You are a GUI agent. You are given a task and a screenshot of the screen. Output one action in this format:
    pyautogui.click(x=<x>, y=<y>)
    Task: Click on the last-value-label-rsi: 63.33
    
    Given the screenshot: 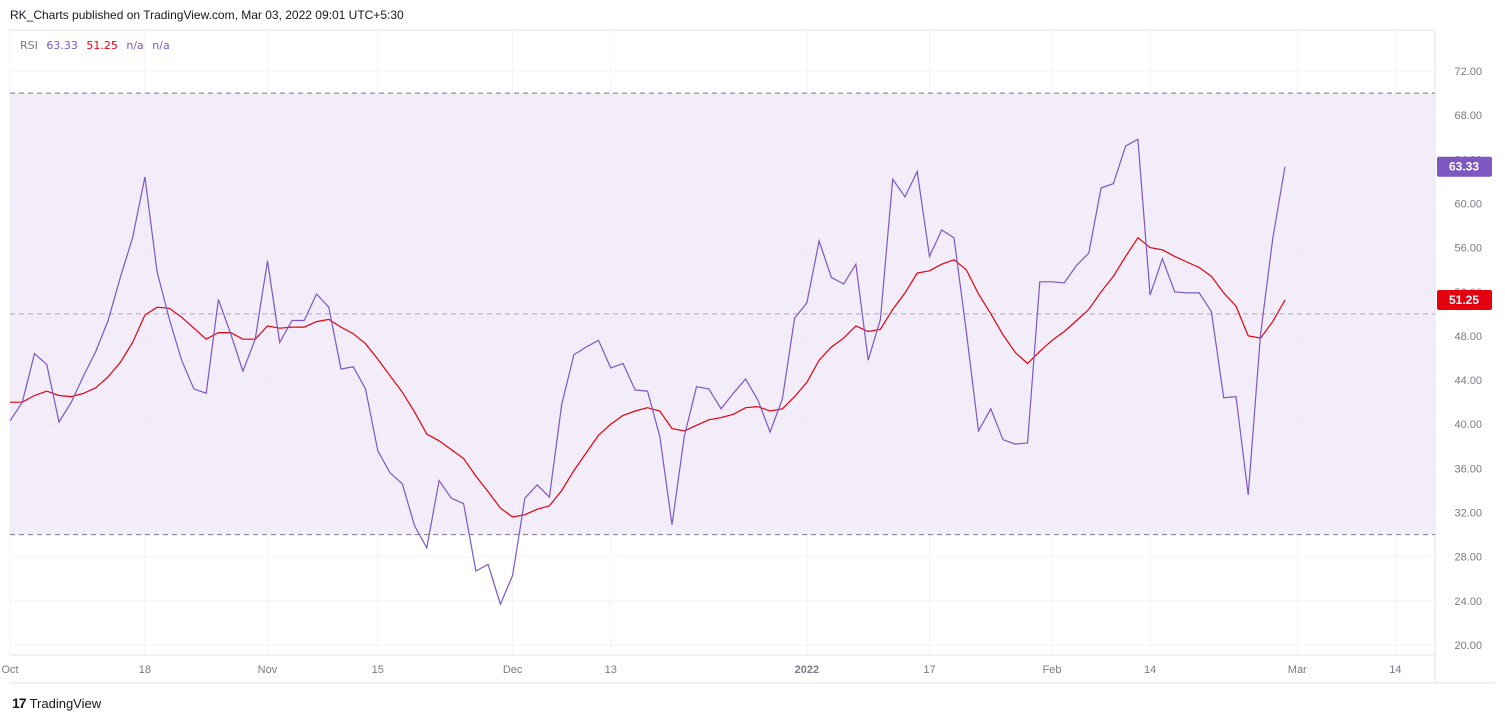 What is the action you would take?
    pyautogui.click(x=1464, y=166)
    